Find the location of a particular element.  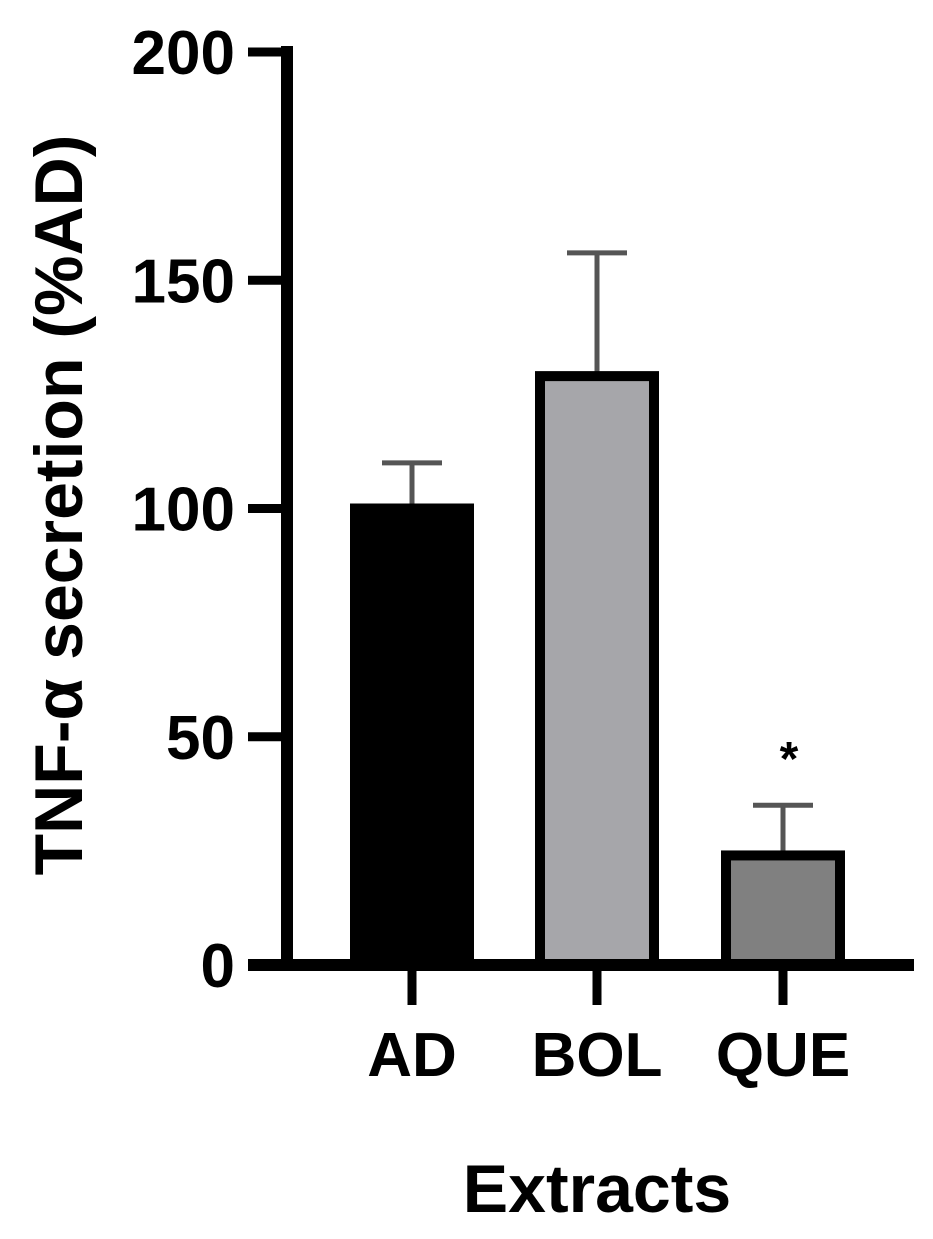

x-tick-label-que: QUE is located at coordinates (783, 1055).